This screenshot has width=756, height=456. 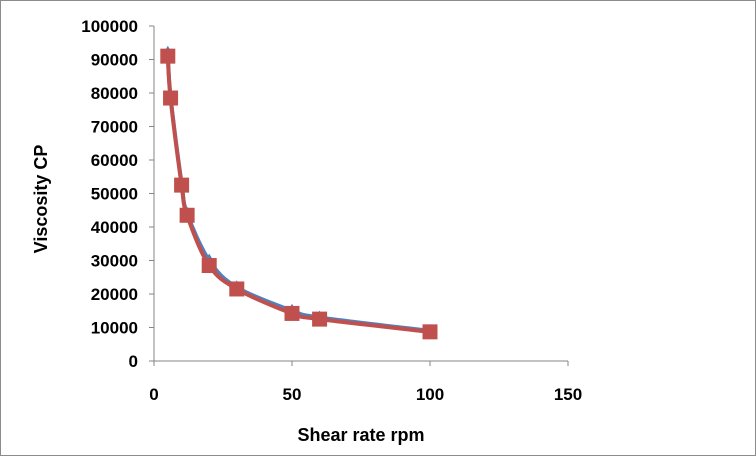 I want to click on x-tick-label: 100, so click(x=430, y=394).